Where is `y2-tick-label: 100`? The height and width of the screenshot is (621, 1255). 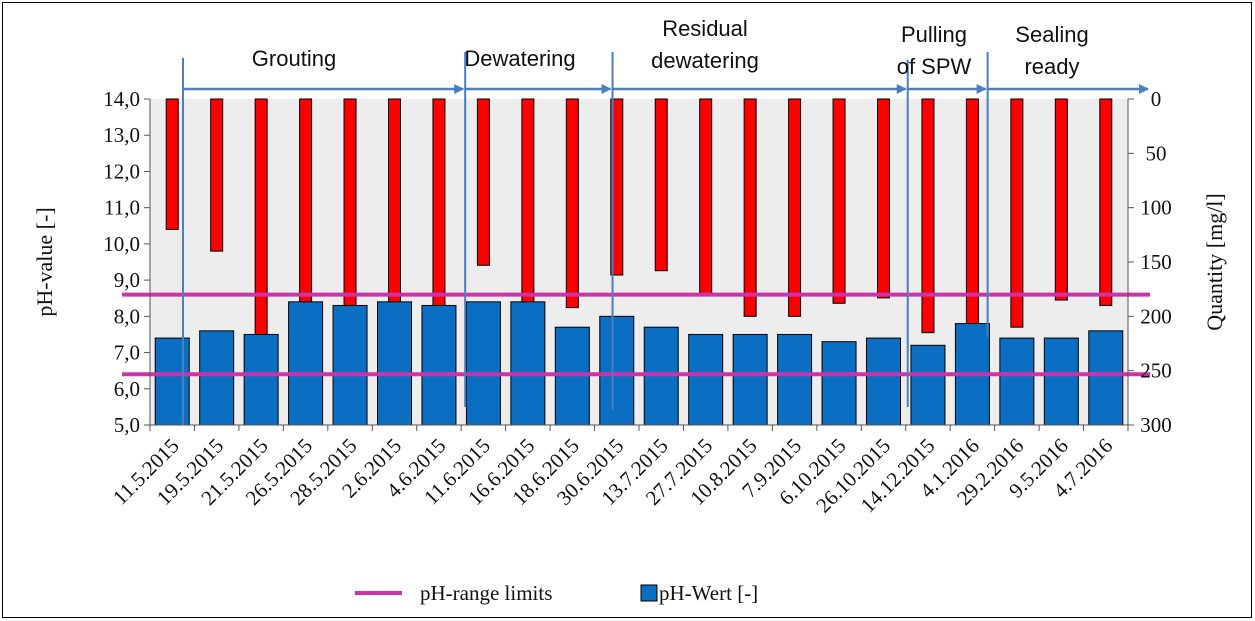
y2-tick-label: 100 is located at coordinates (1156, 208).